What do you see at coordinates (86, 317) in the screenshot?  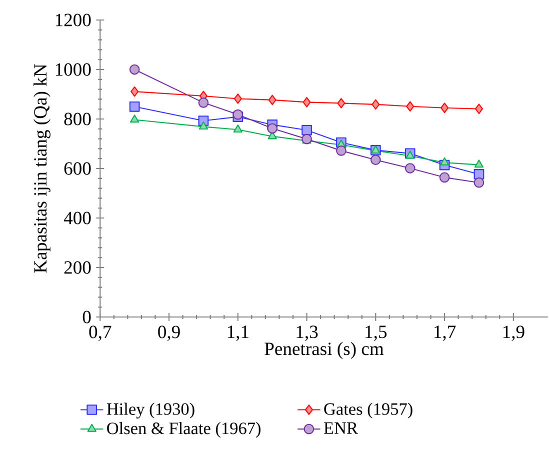 I see `y-tick-label: 0` at bounding box center [86, 317].